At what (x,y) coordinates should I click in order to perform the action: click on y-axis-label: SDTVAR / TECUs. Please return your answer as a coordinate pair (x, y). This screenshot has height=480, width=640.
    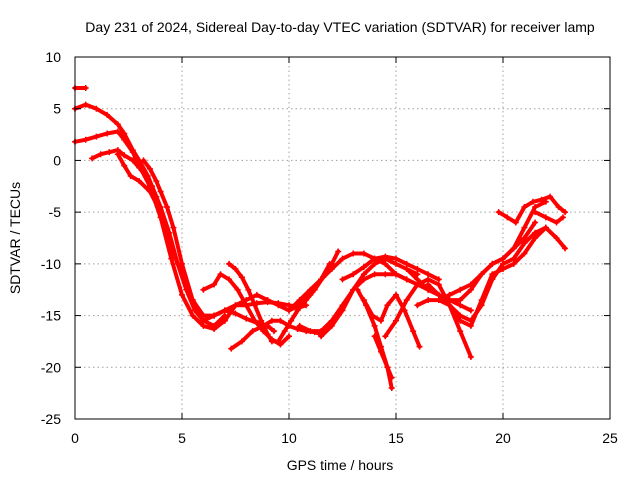
    Looking at the image, I should click on (15, 238).